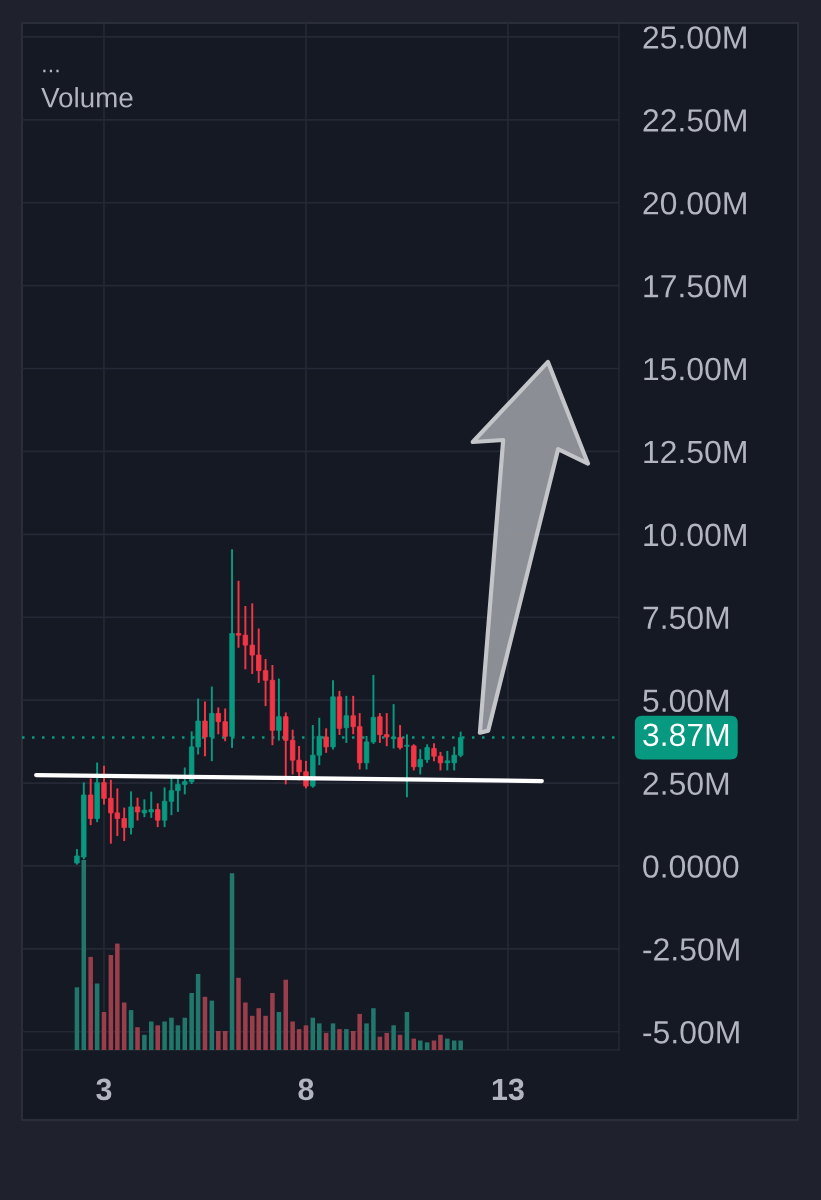  Describe the element at coordinates (508, 1089) in the screenshot. I see `x-tick-label: 13` at that location.